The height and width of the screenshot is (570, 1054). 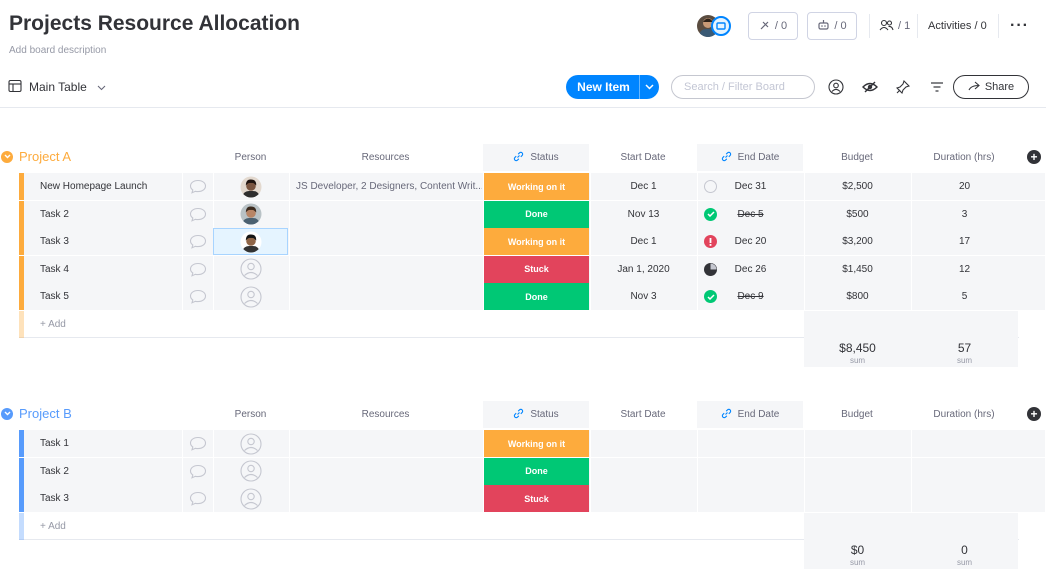 I want to click on table-row: Task 5 Done Nov 3 Dec 9 $800 5, so click(x=532, y=296).